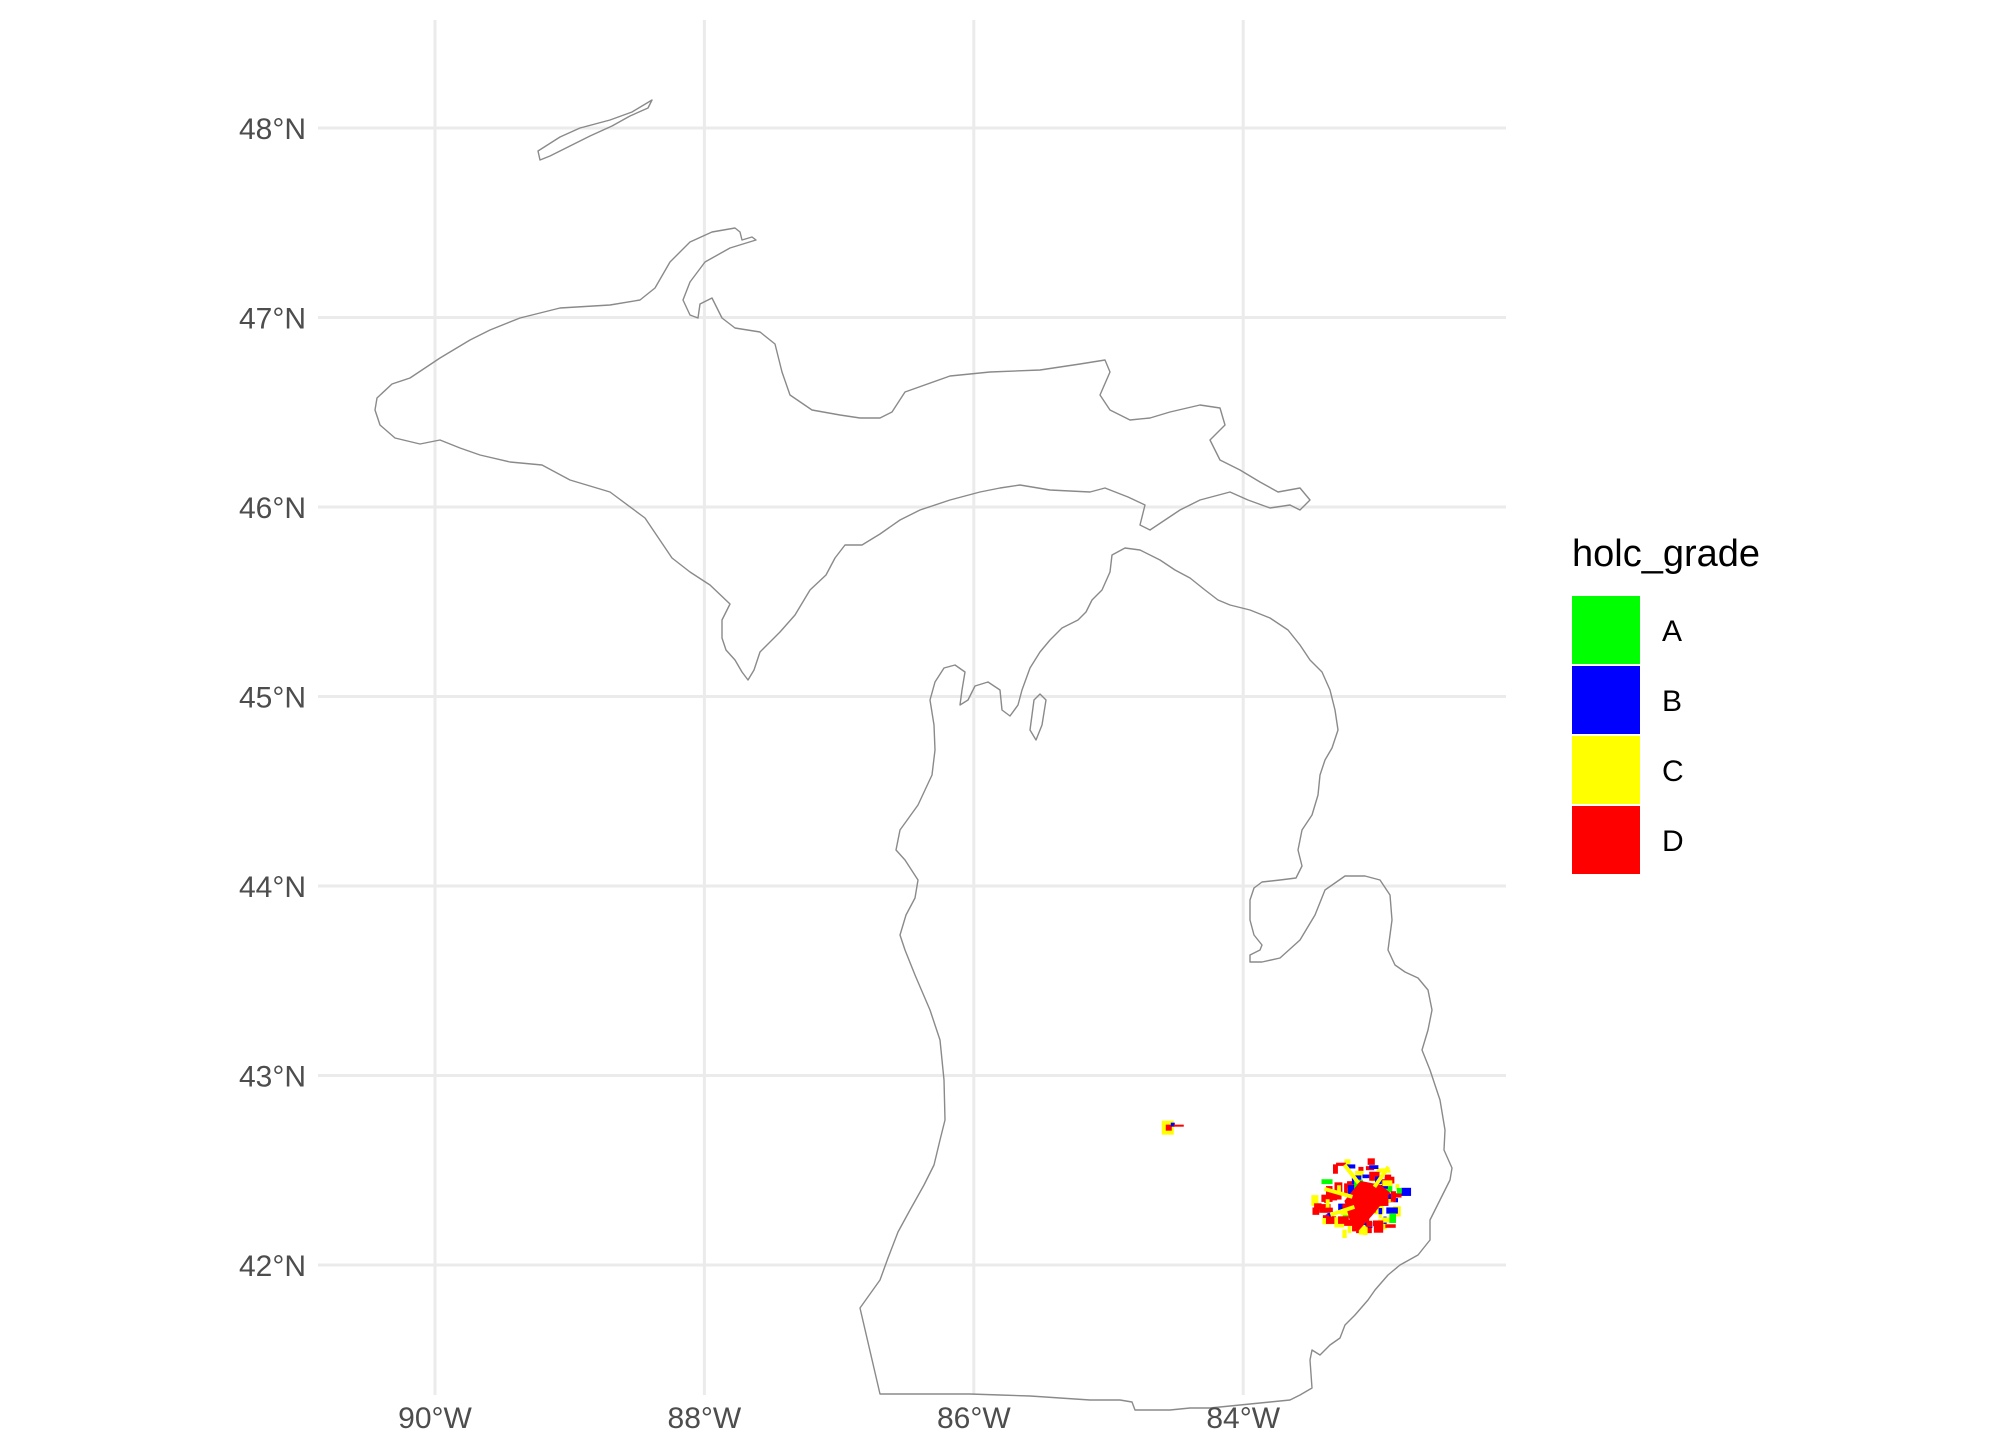 The image size is (2016, 1440). I want to click on beaver-island, so click(1038, 717).